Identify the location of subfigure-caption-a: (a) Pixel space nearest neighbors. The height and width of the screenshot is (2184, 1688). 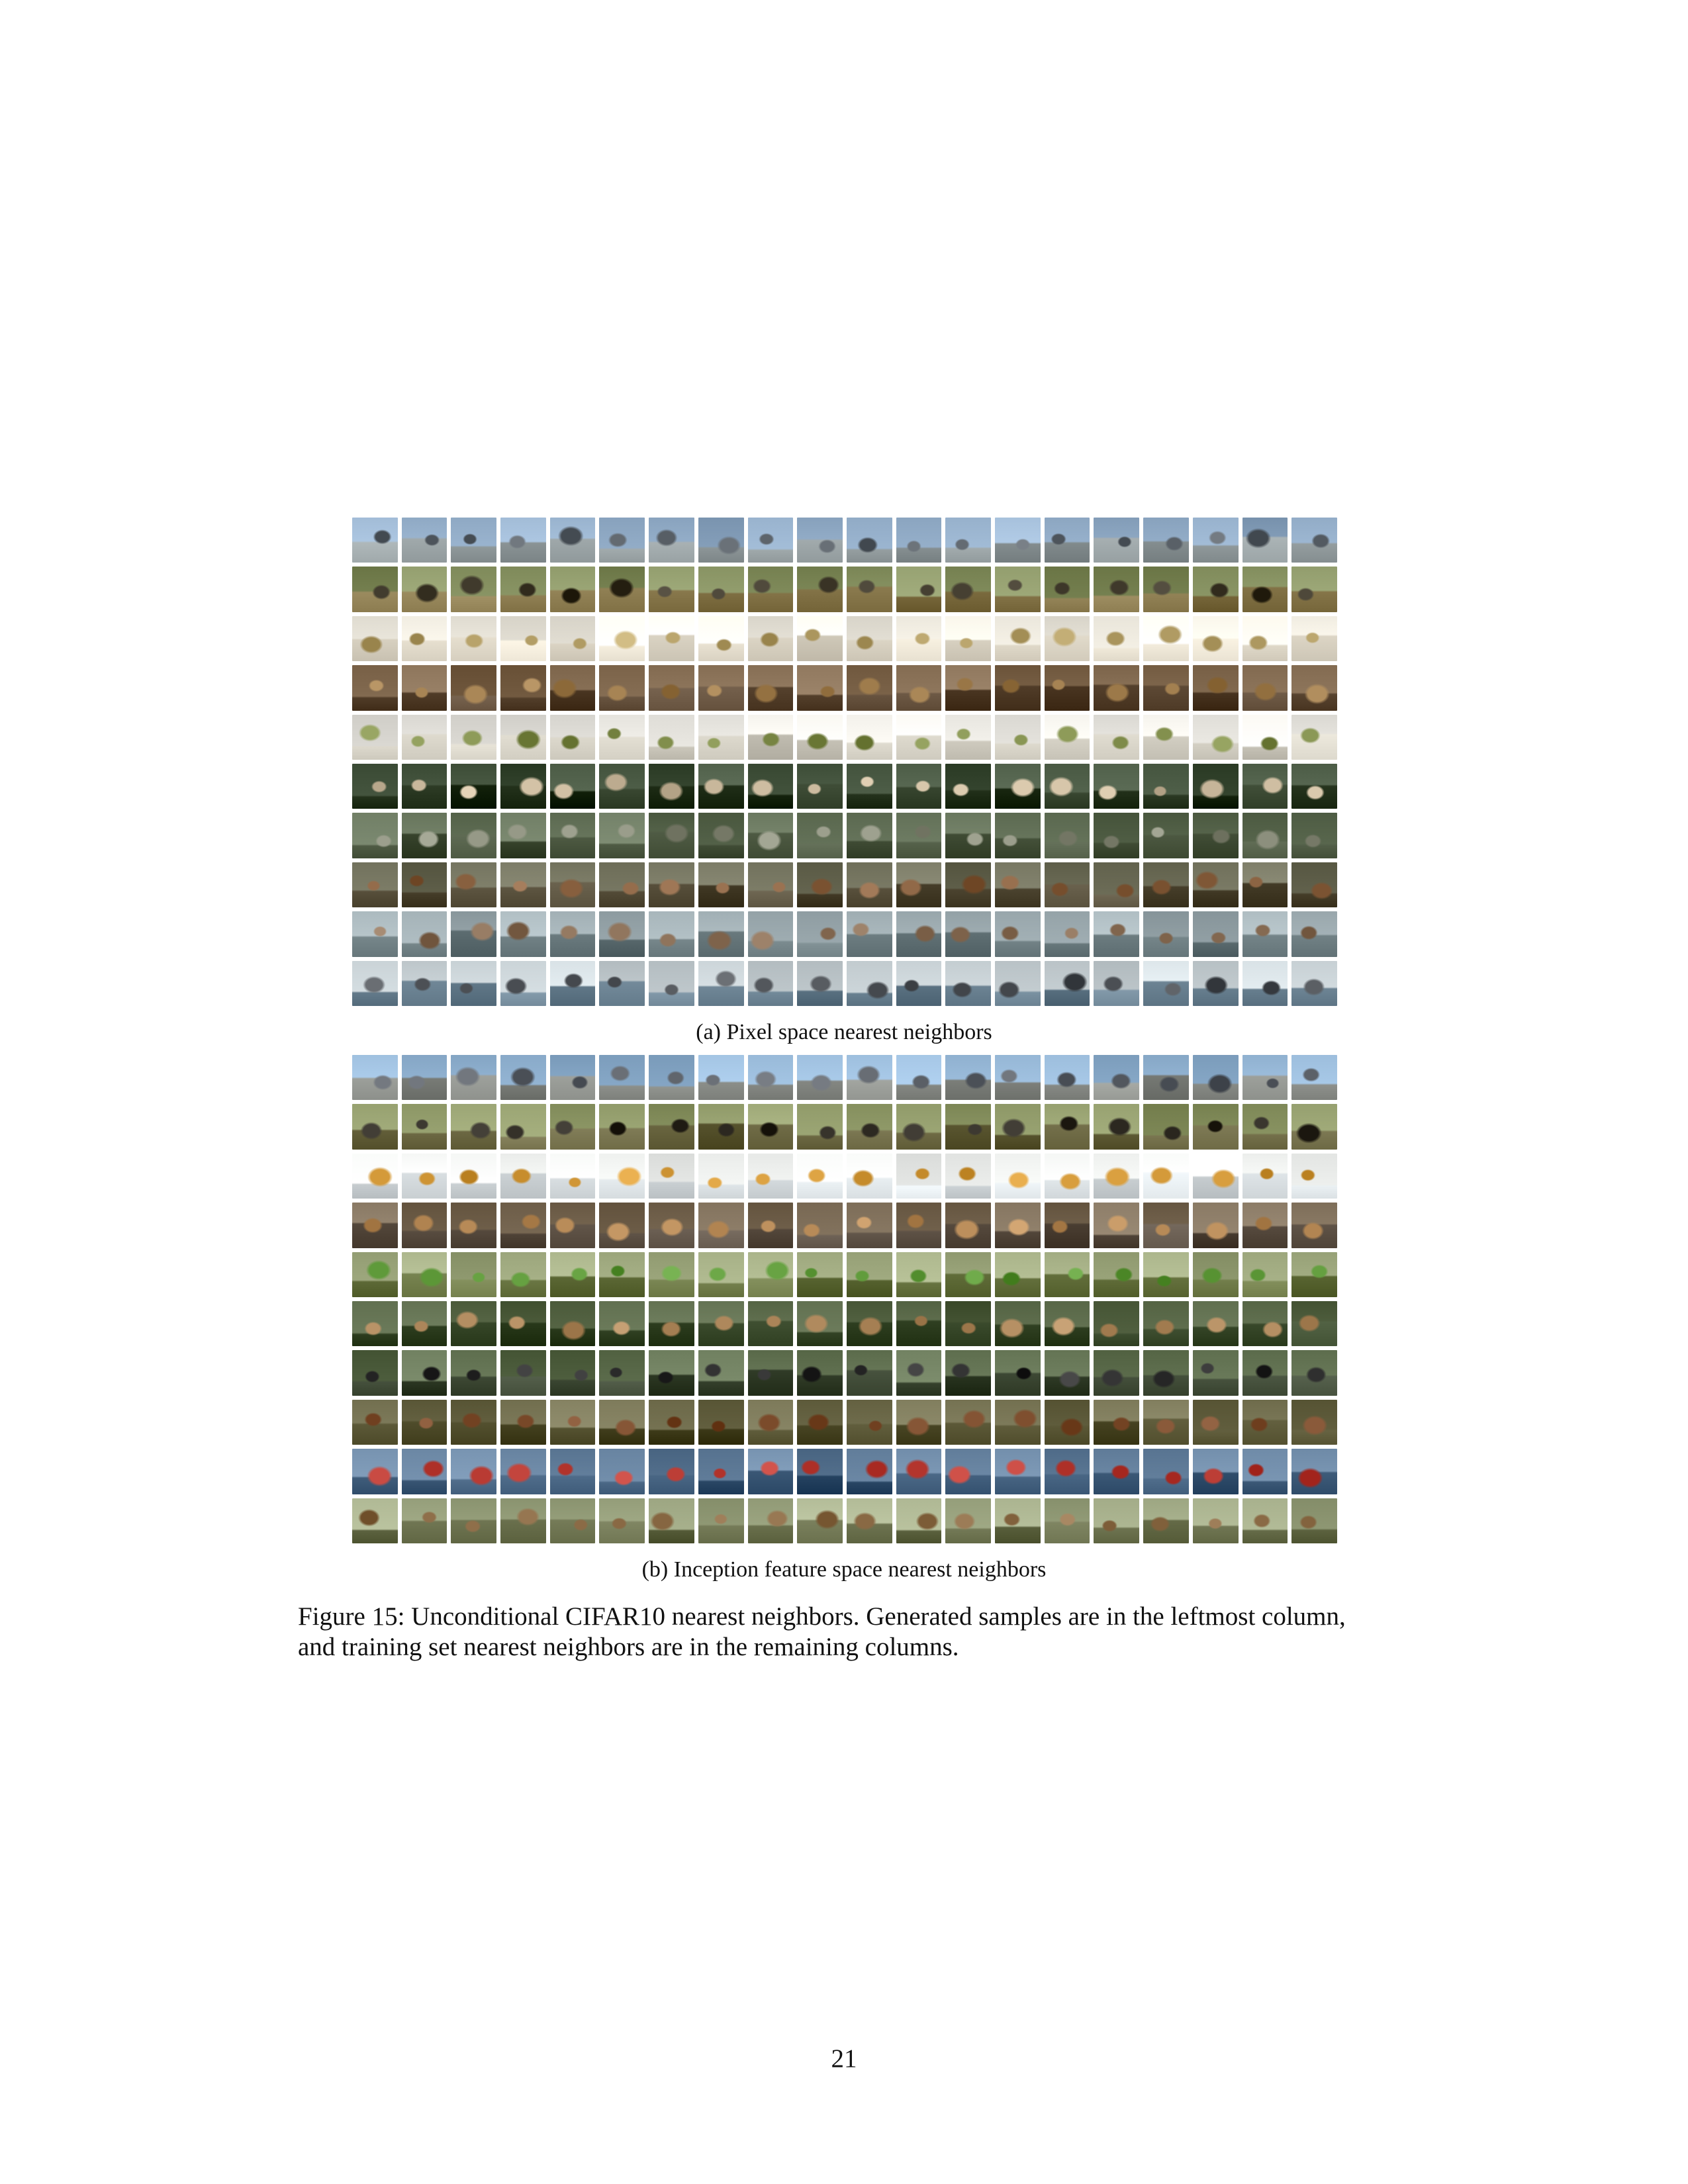
(844, 1032).